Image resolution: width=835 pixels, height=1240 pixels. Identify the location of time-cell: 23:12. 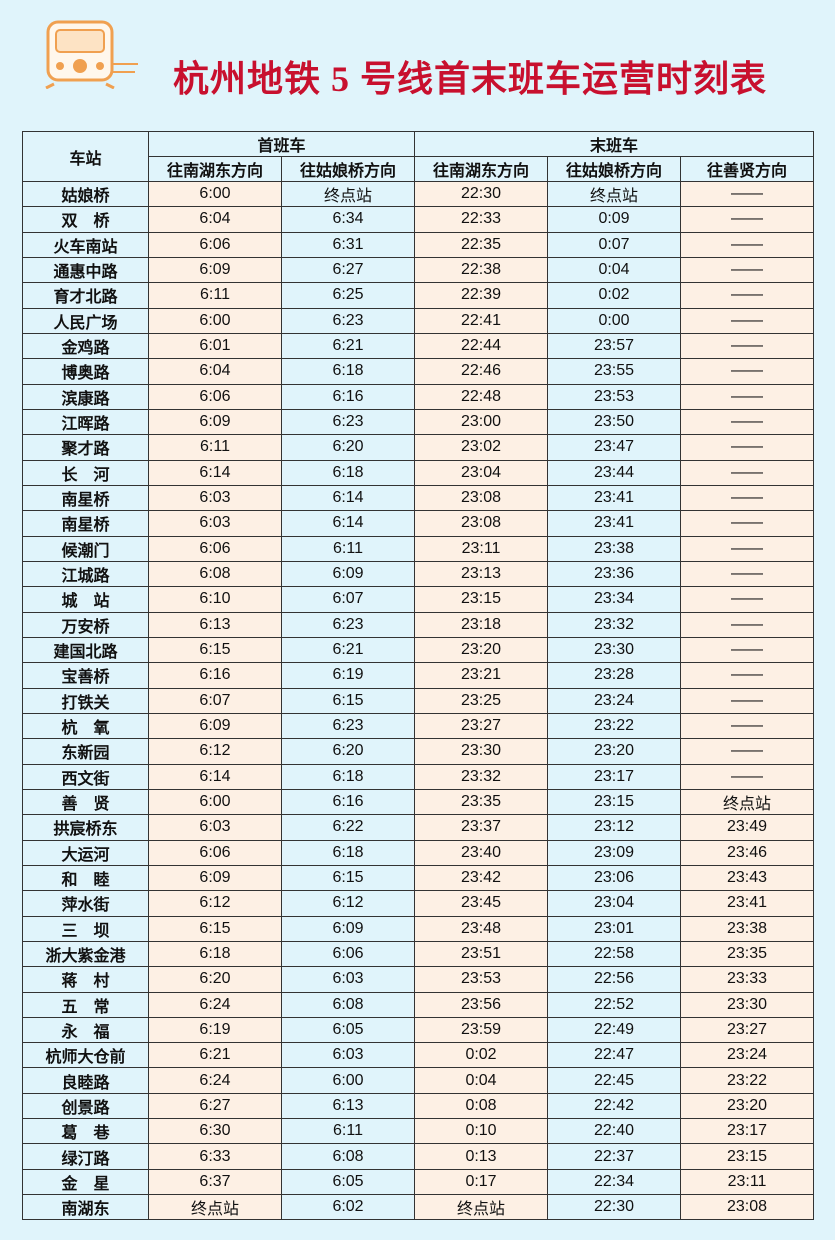
(614, 827).